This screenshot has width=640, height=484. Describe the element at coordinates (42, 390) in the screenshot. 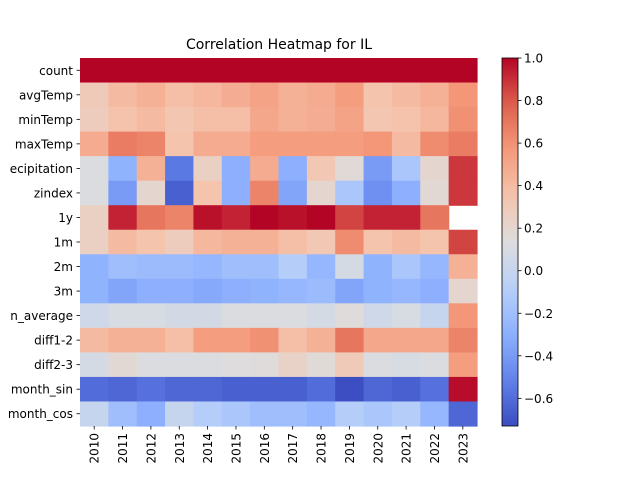

I see `y-tick-label: month_sin` at that location.